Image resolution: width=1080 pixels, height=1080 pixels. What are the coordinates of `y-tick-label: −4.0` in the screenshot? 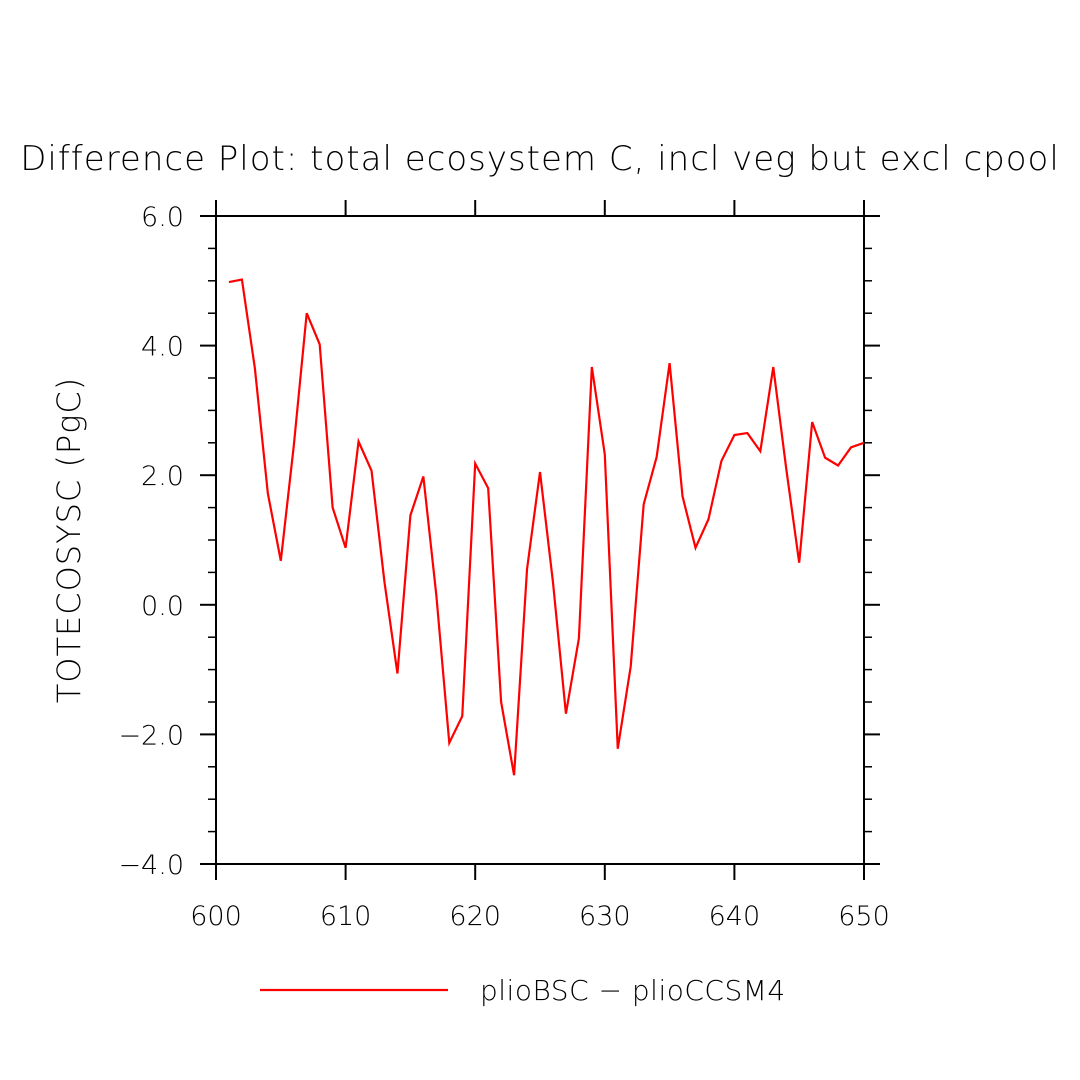 It's located at (151, 865).